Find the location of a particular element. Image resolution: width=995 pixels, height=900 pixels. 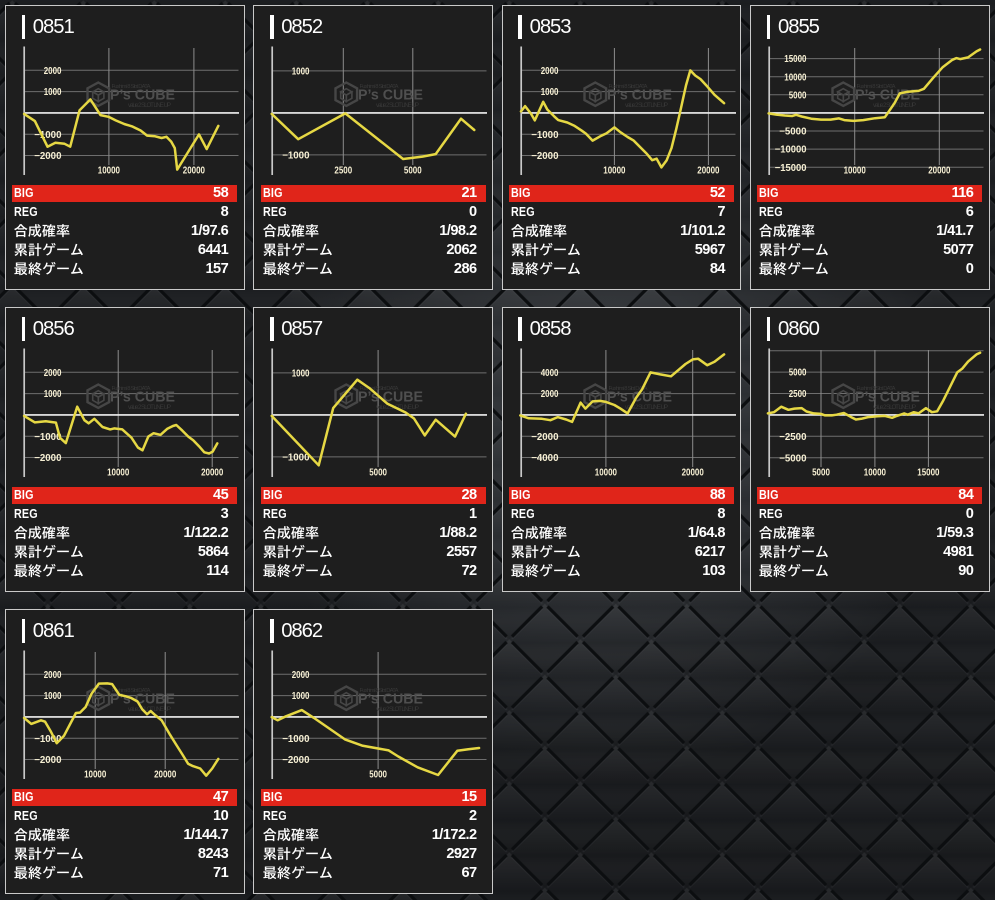

svg-text: −15000 is located at coordinates (791, 167).